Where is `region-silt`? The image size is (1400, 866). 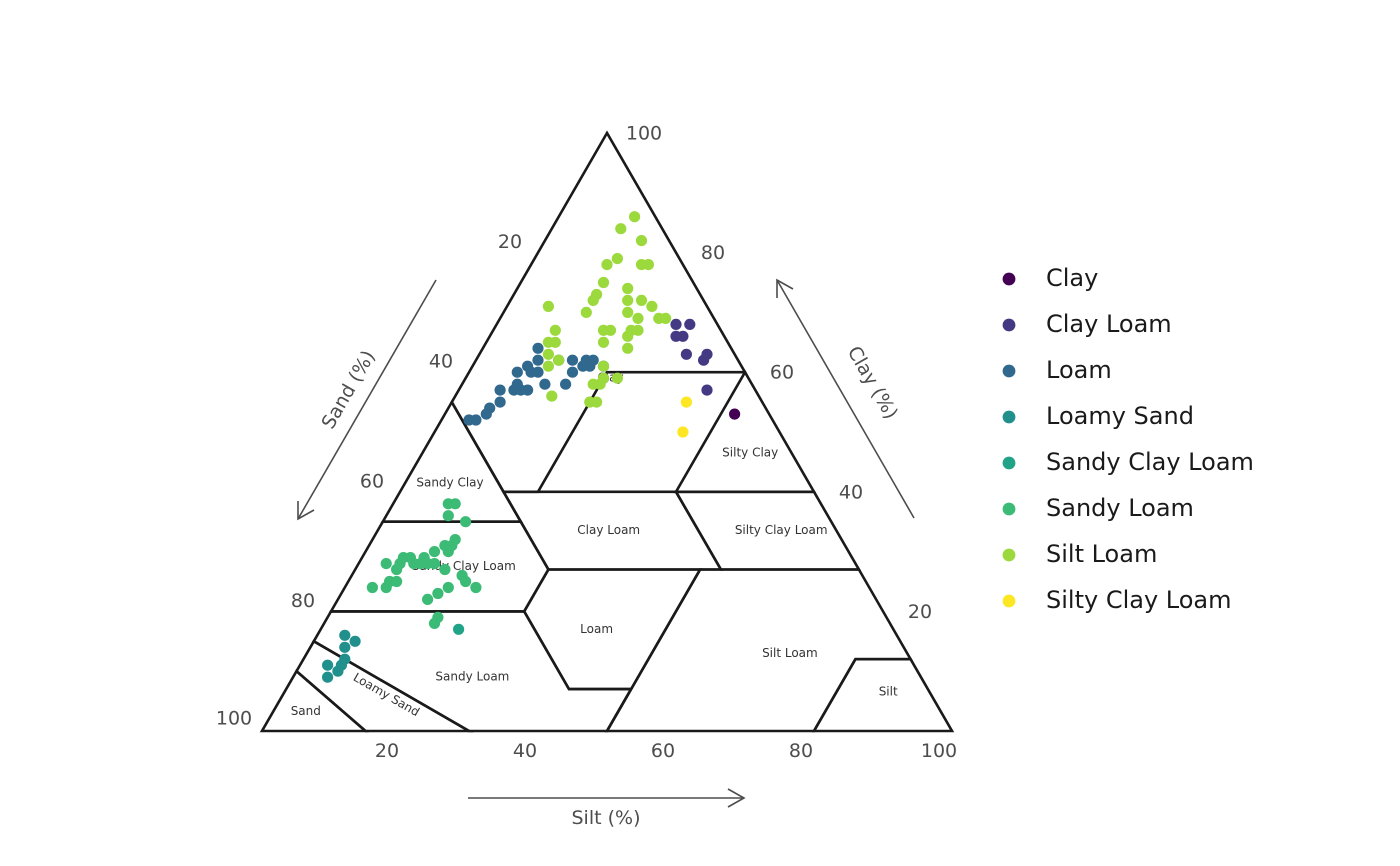
region-silt is located at coordinates (883, 695).